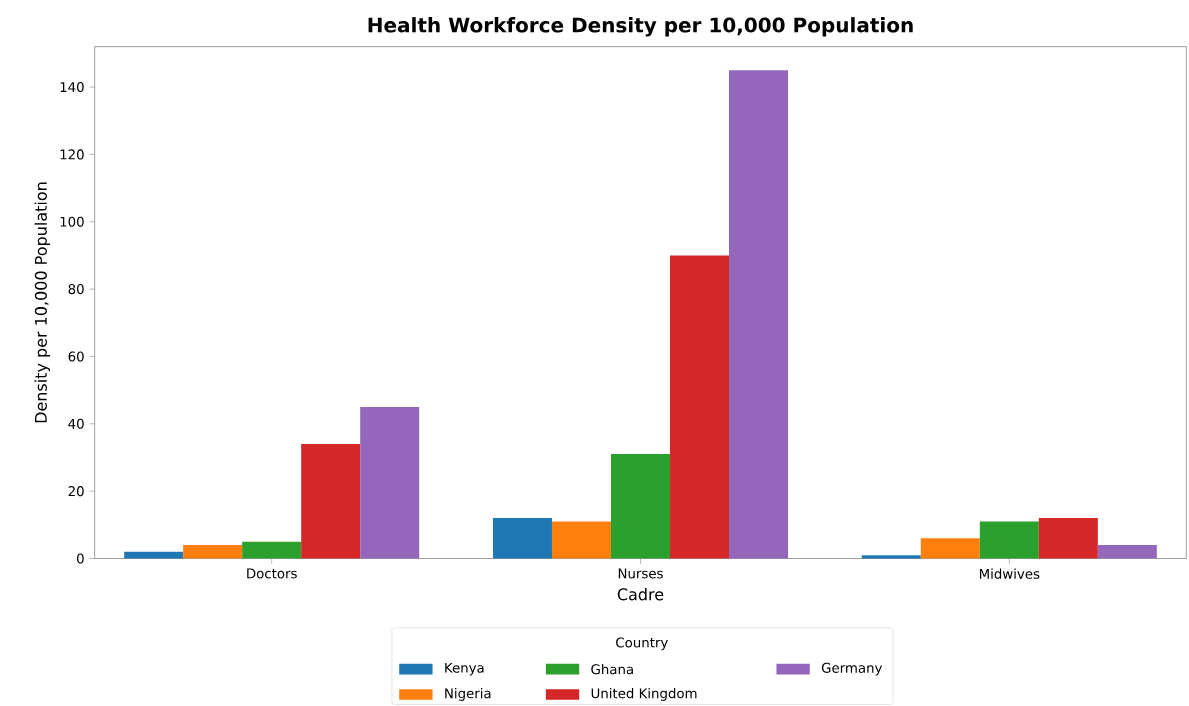  I want to click on y-tick-label: 40, so click(76, 423).